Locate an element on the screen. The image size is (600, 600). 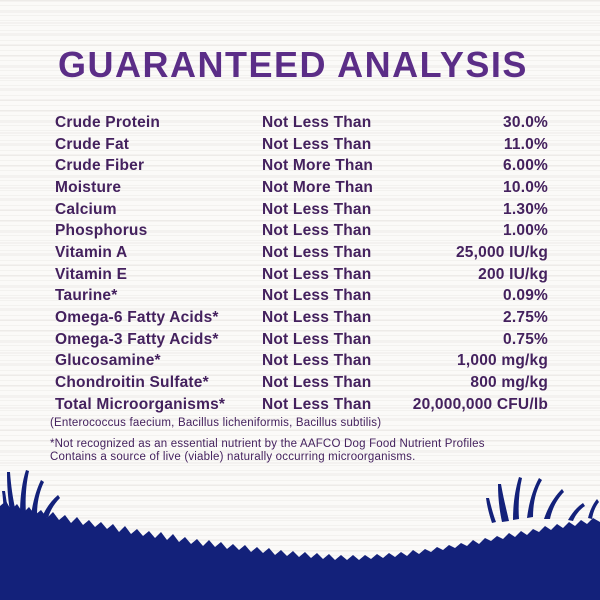
table-row: Crude Fiber Not More Than 6.00% is located at coordinates (301, 166).